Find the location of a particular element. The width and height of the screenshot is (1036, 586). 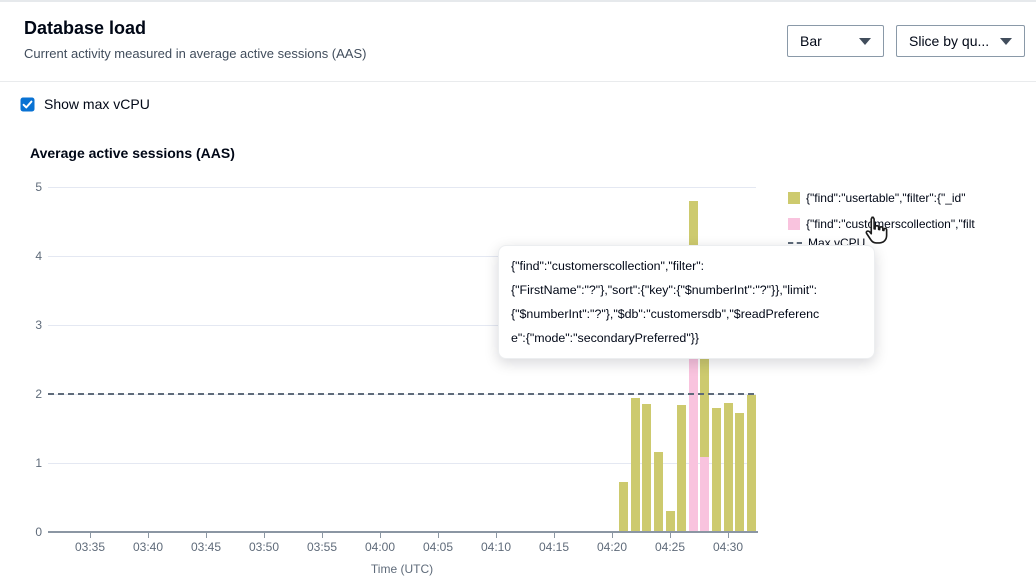

x-axis-tick-label: 04:10 is located at coordinates (496, 547).